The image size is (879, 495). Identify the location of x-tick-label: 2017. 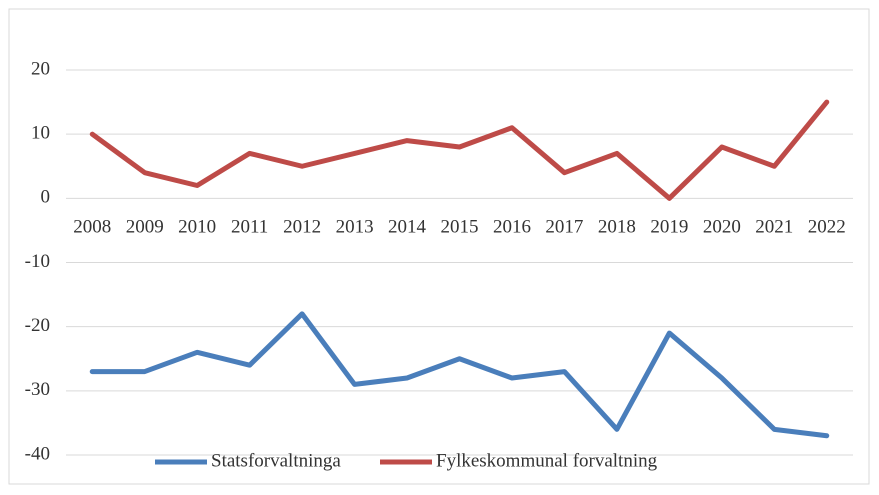
(564, 227).